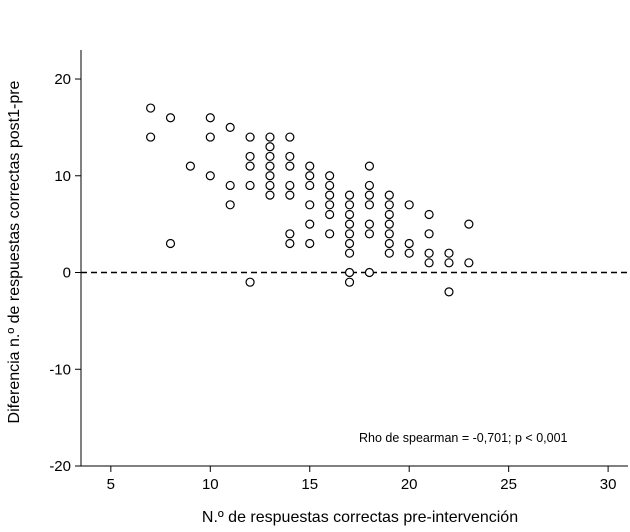  I want to click on x-tick-label: 25, so click(508, 484).